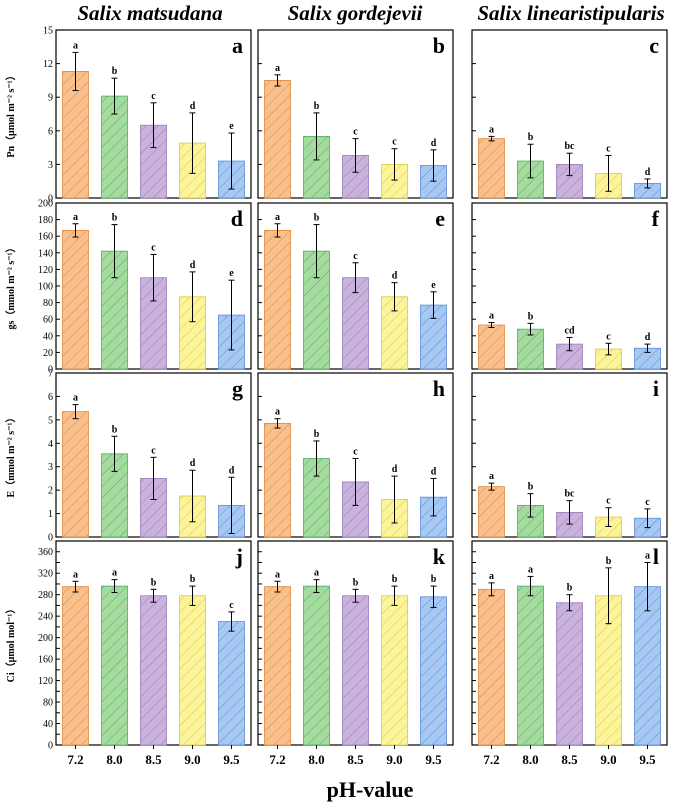 The width and height of the screenshot is (685, 808). Describe the element at coordinates (394, 759) in the screenshot. I see `x-tick-label: 9.0` at that location.